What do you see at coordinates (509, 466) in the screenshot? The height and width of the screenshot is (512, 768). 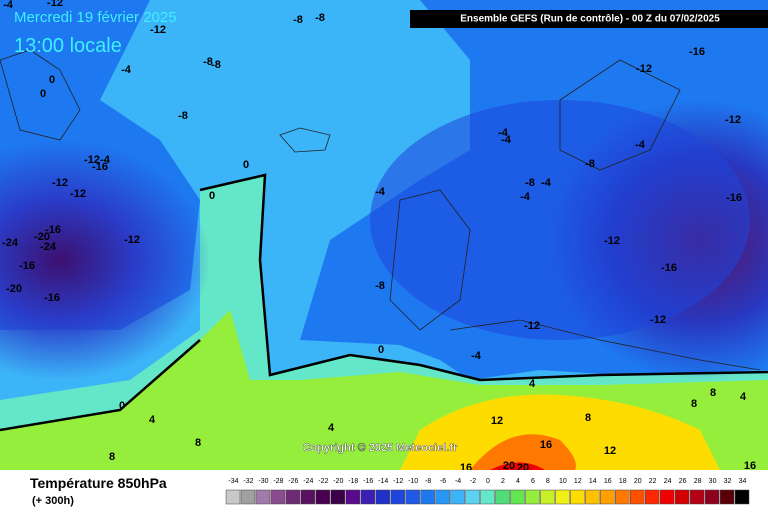 I see `contour-label: 20` at bounding box center [509, 466].